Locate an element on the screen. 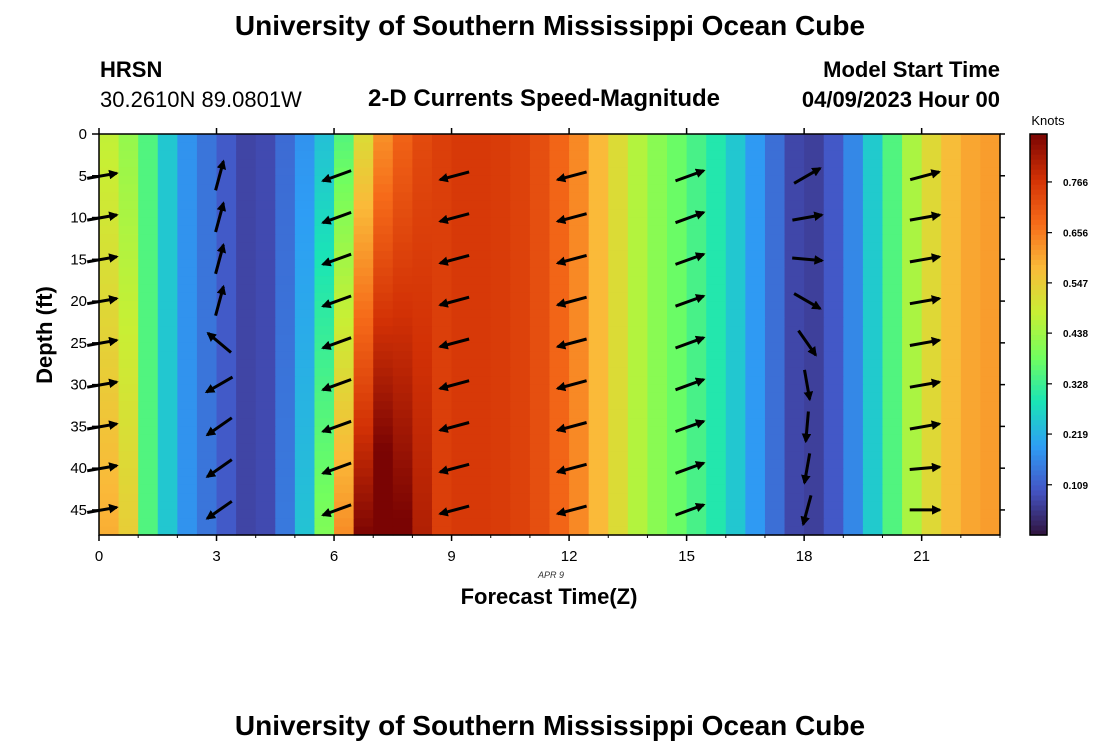 This screenshot has height=750, width=1100. station-name: HRSN is located at coordinates (131, 69).